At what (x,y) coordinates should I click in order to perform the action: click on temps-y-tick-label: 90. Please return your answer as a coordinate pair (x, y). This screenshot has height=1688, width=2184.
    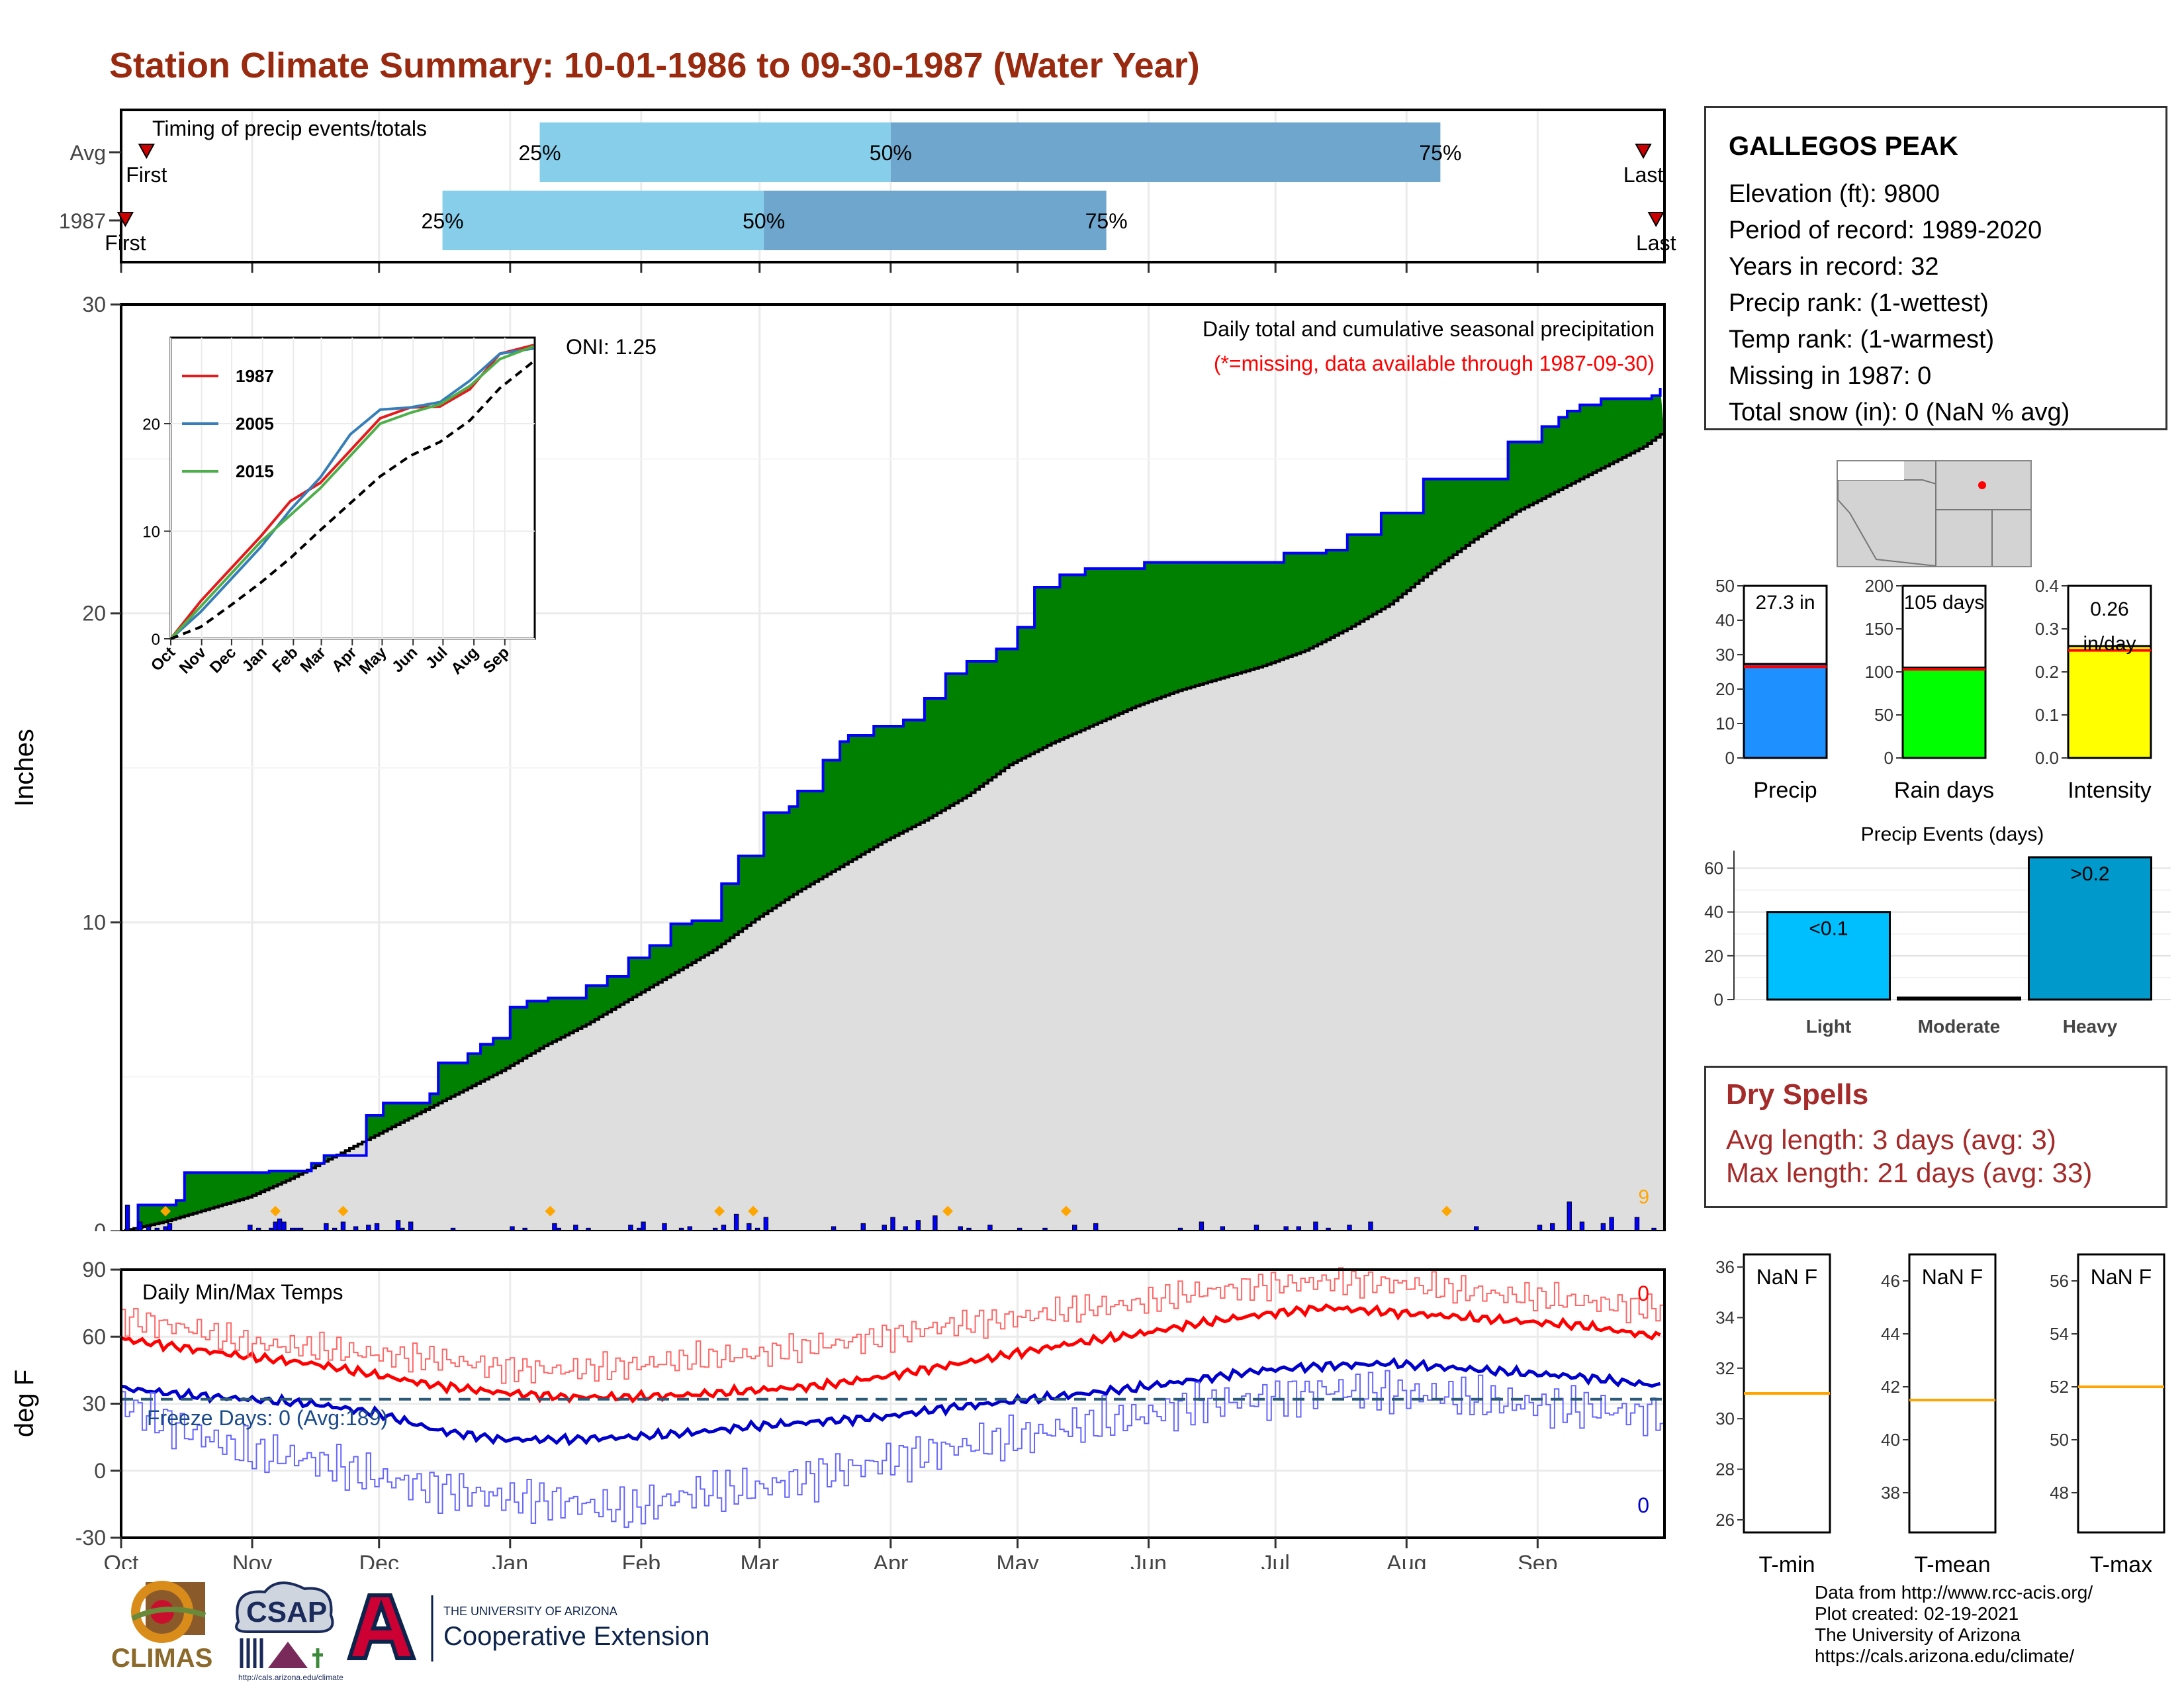
    Looking at the image, I should click on (94, 1270).